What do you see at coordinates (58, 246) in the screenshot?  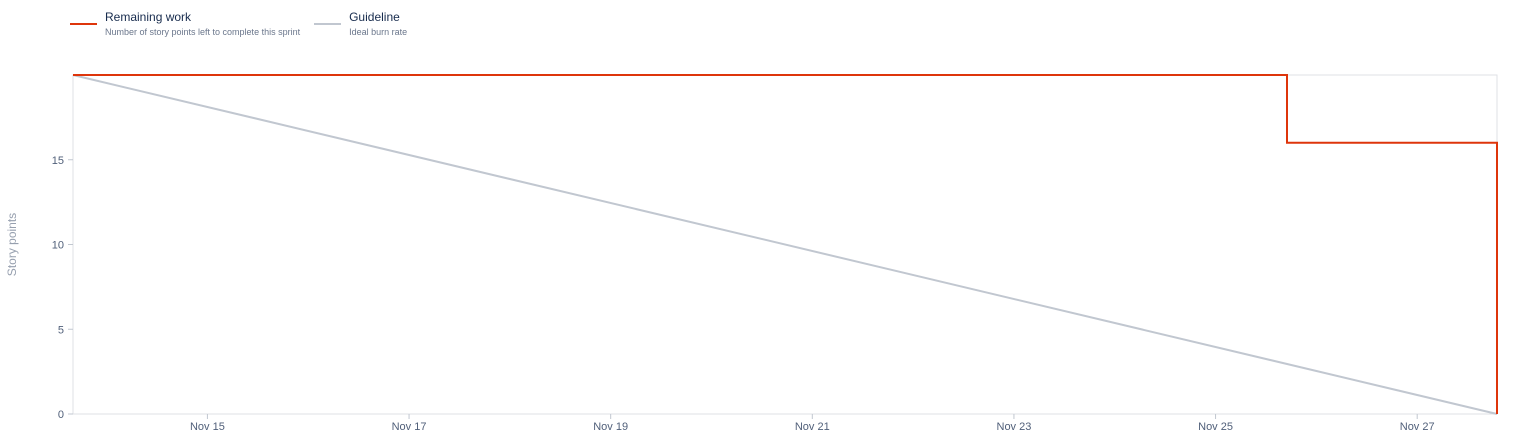 I see `y-tick-label: 10` at bounding box center [58, 246].